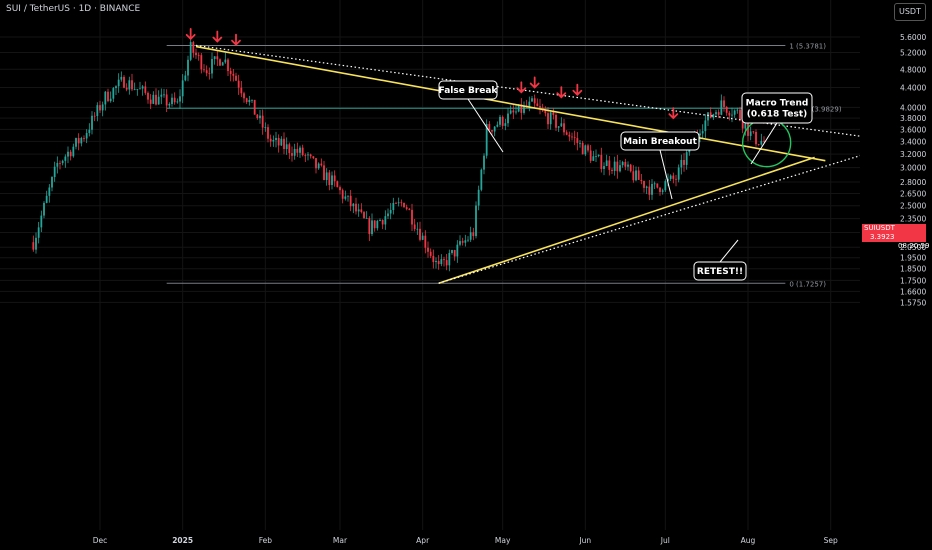 The image size is (932, 550). What do you see at coordinates (665, 540) in the screenshot?
I see `time-tick-label: Jul` at bounding box center [665, 540].